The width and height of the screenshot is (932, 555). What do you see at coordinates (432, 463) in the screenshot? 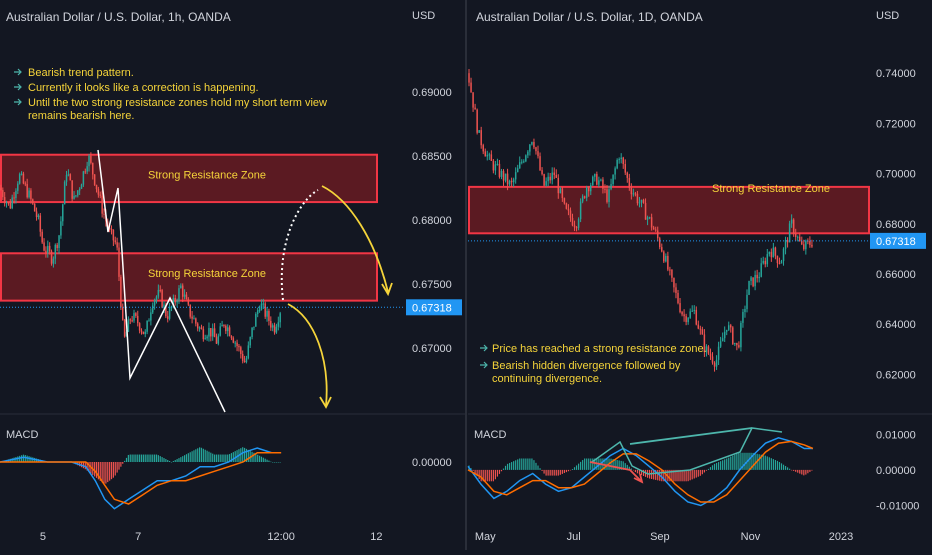
I see `macd-tick-label: 0.00000` at bounding box center [432, 463].